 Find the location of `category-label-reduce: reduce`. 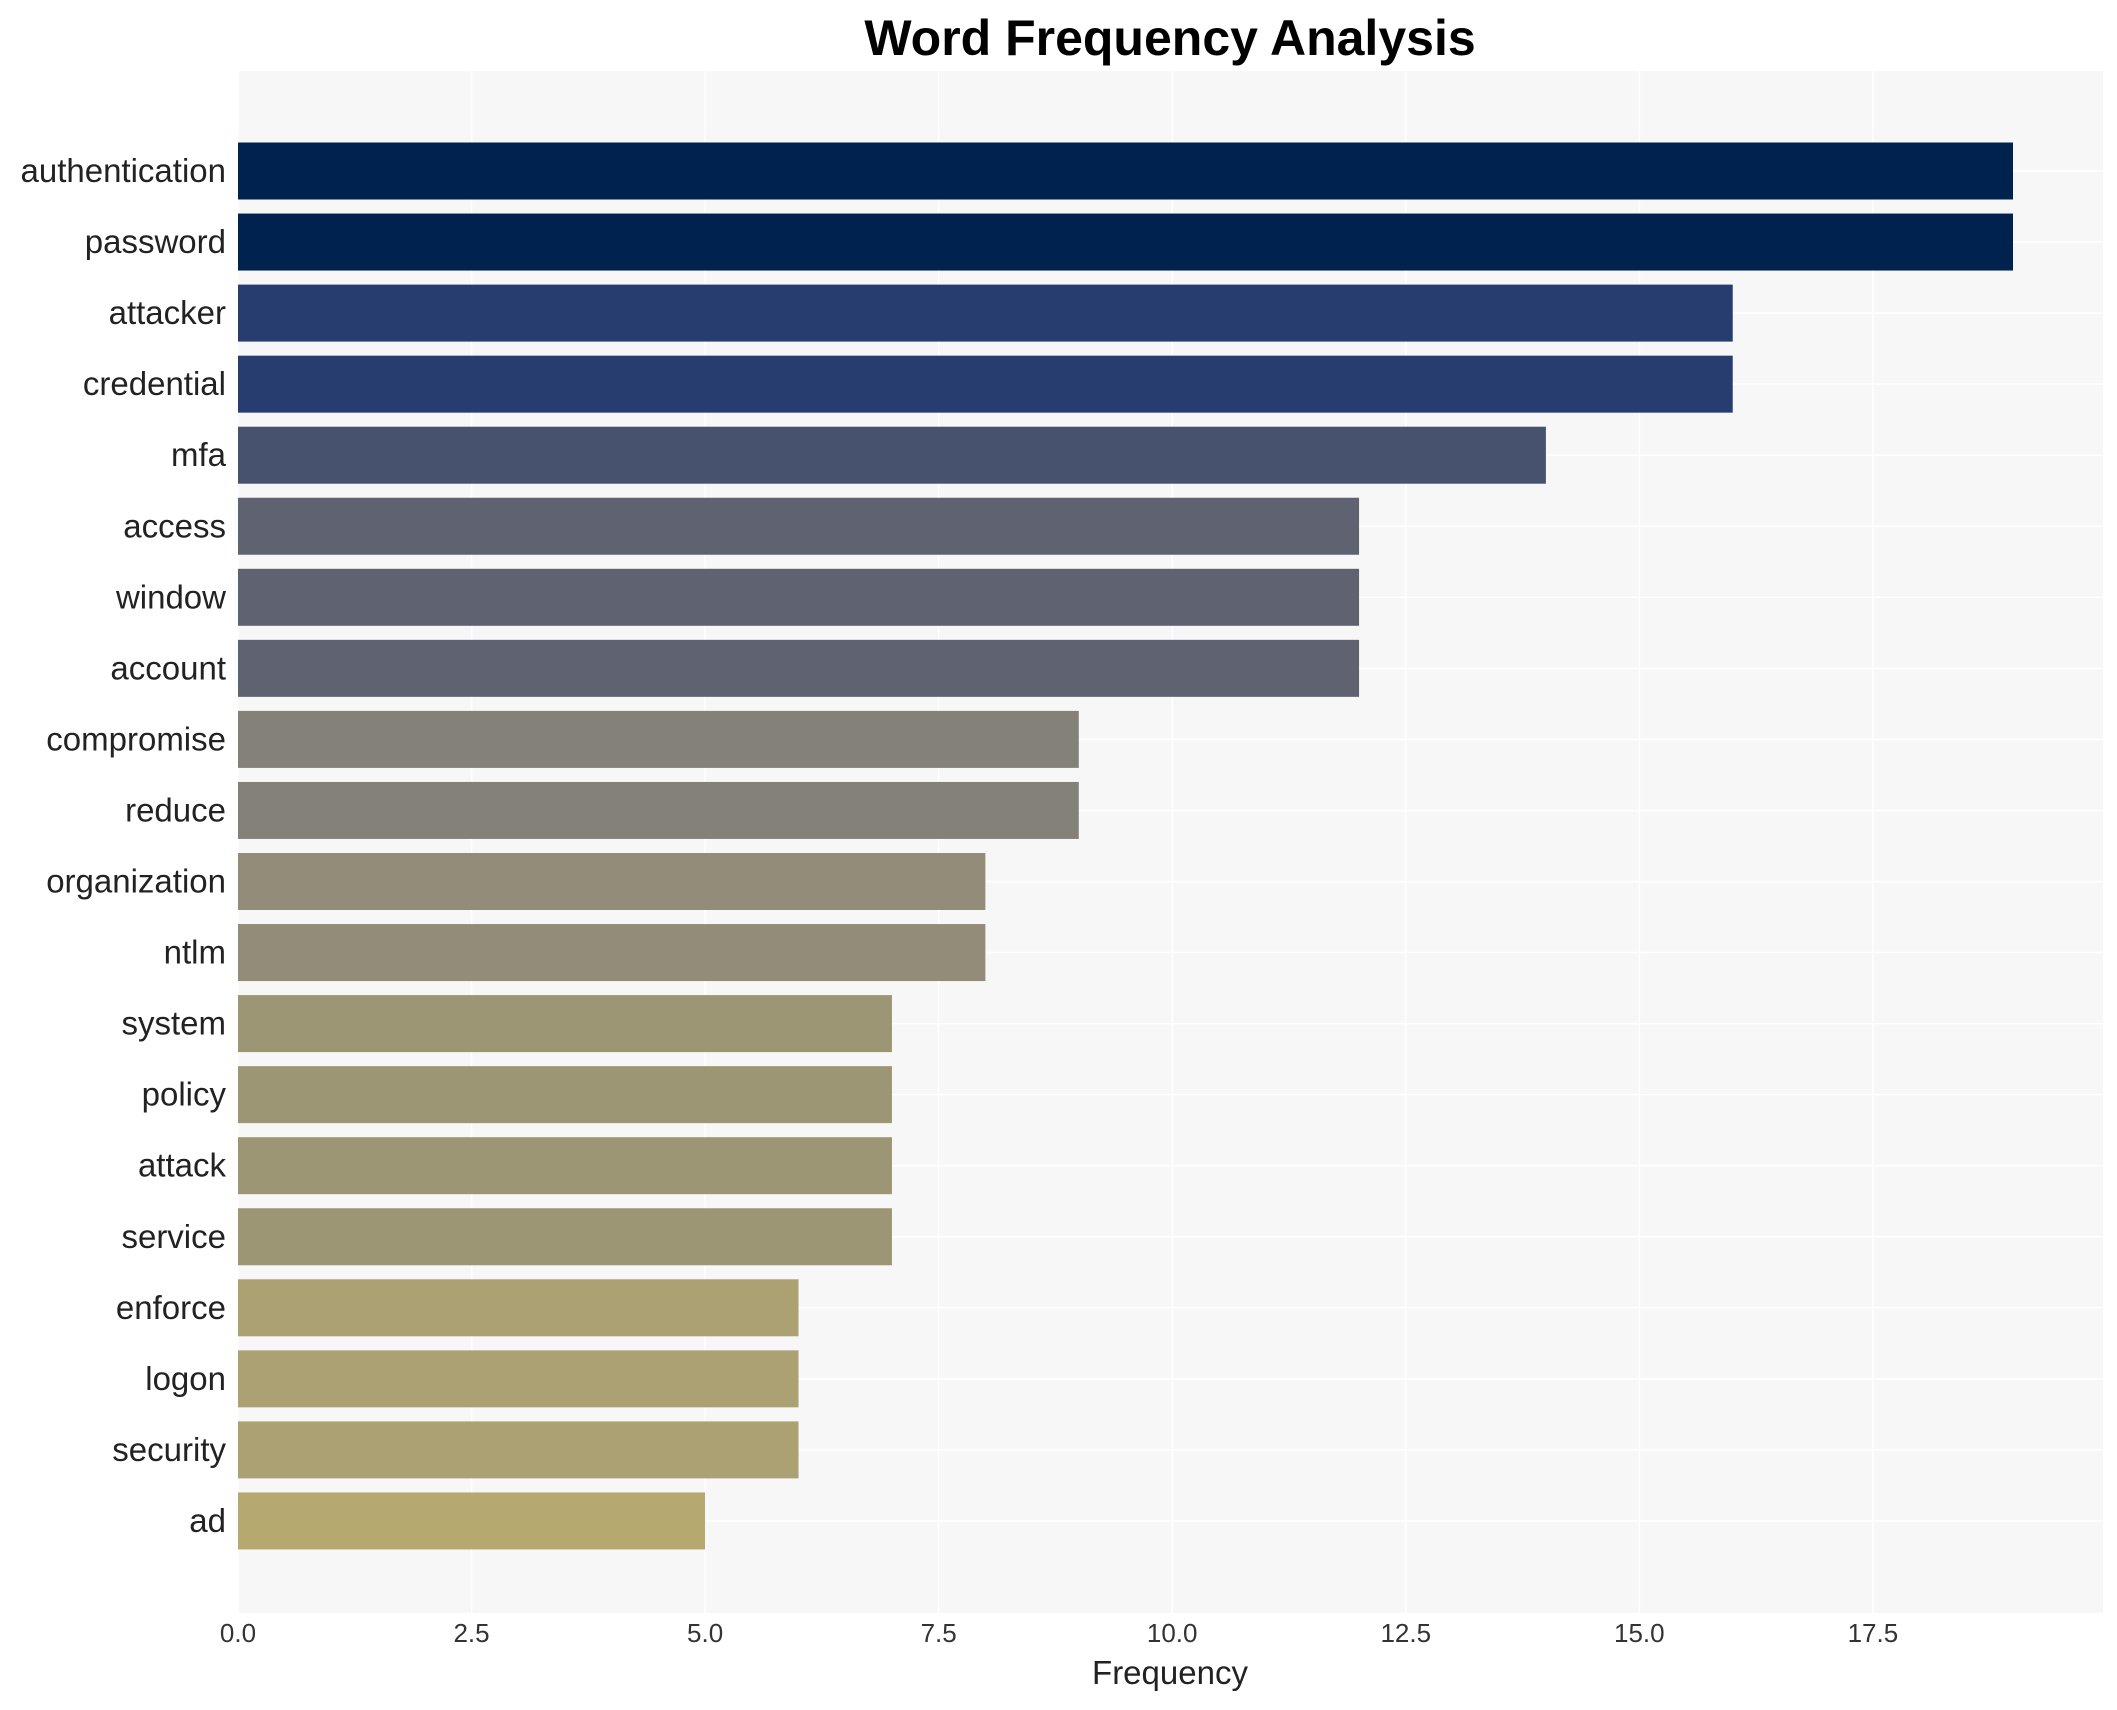

category-label-reduce: reduce is located at coordinates (175, 809).